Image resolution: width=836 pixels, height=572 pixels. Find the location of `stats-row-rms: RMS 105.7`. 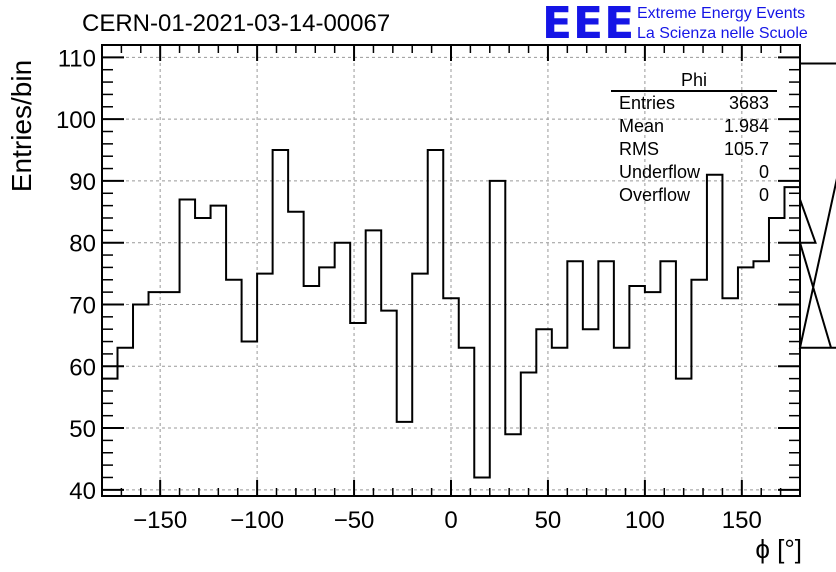

stats-row-rms: RMS 105.7 is located at coordinates (694, 149).